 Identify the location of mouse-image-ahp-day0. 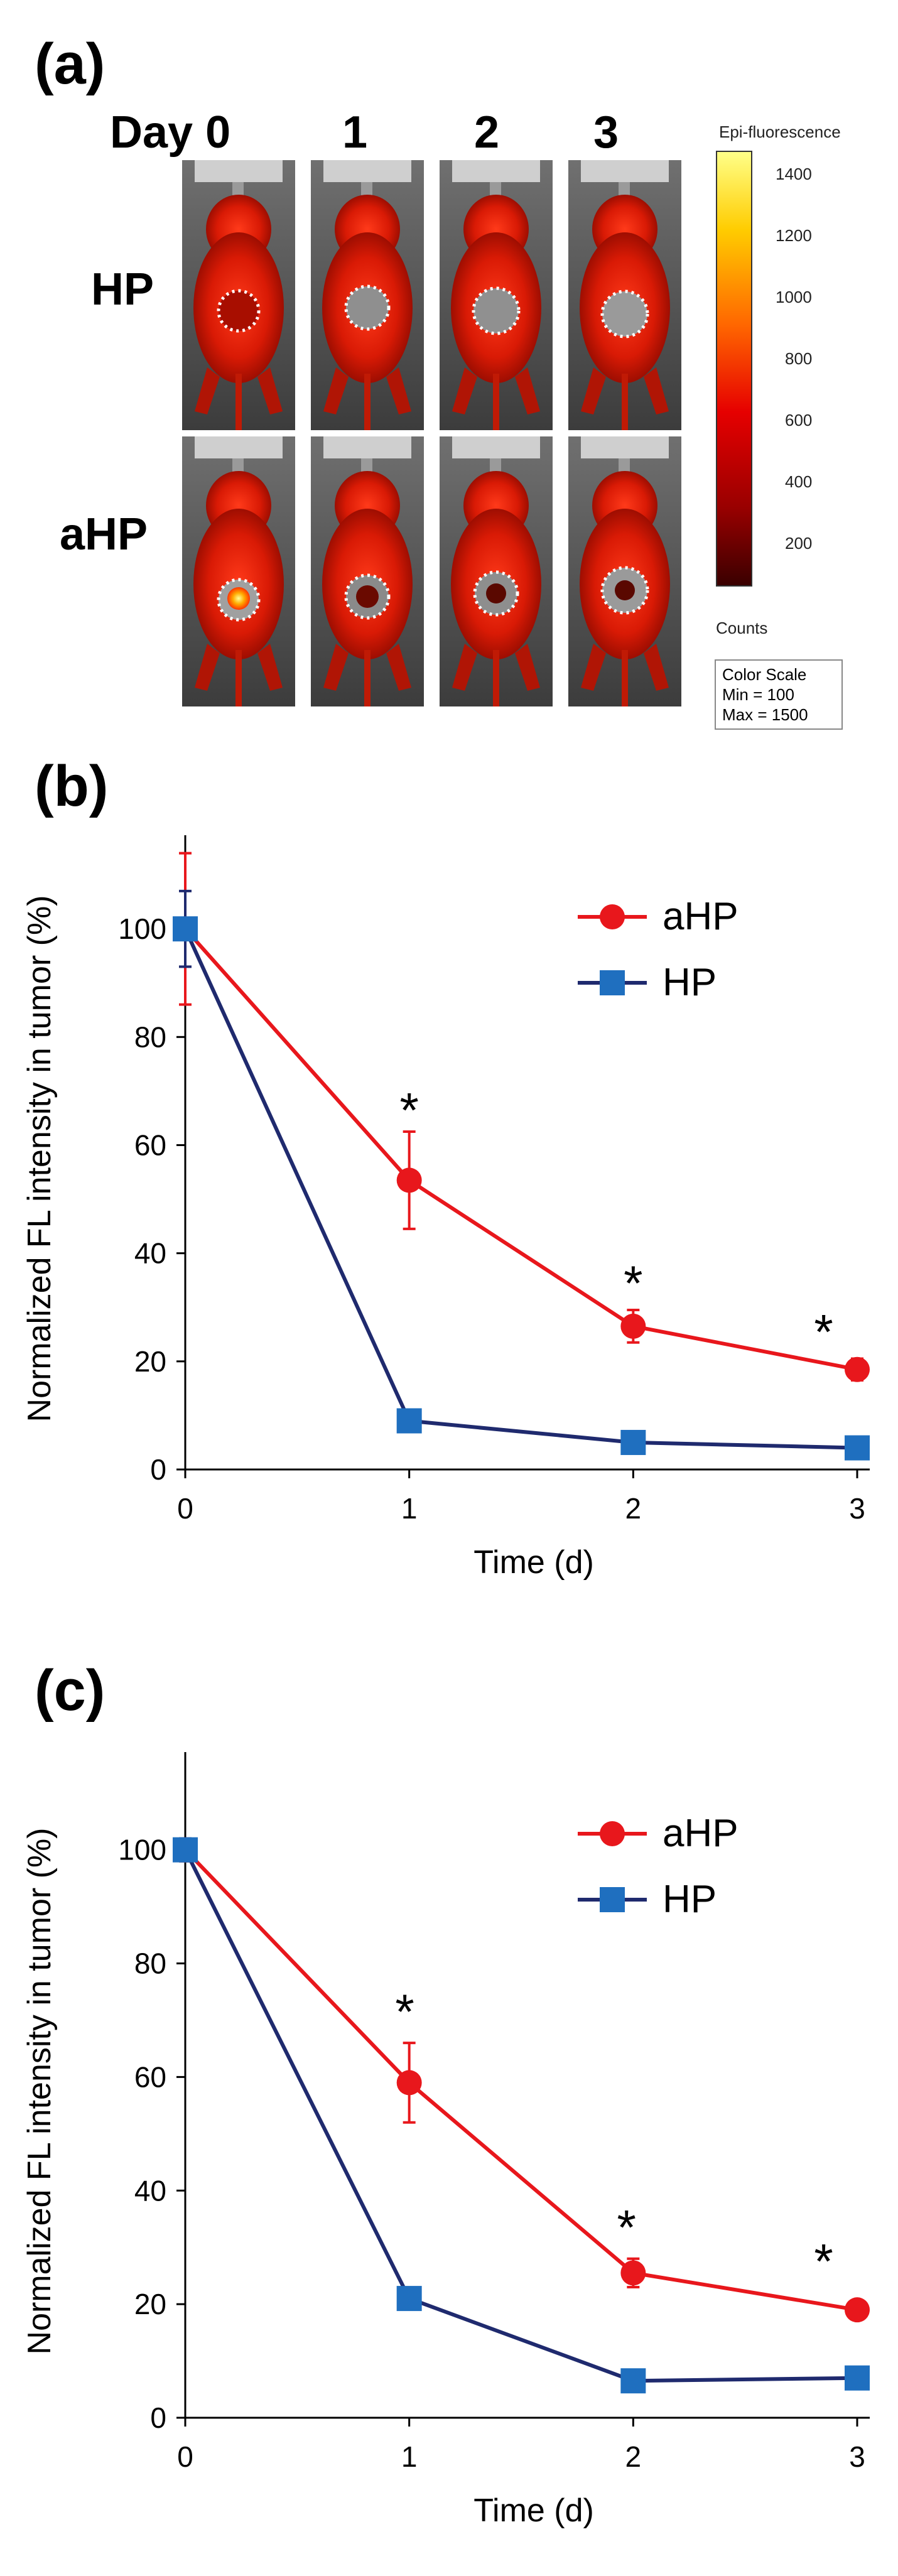
(238, 571).